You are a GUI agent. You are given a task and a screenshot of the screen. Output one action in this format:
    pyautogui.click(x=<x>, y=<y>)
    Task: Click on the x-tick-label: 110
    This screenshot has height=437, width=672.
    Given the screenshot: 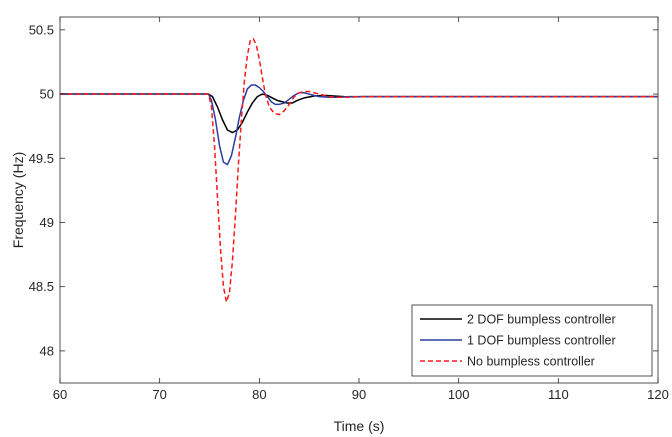 What is the action you would take?
    pyautogui.click(x=558, y=394)
    